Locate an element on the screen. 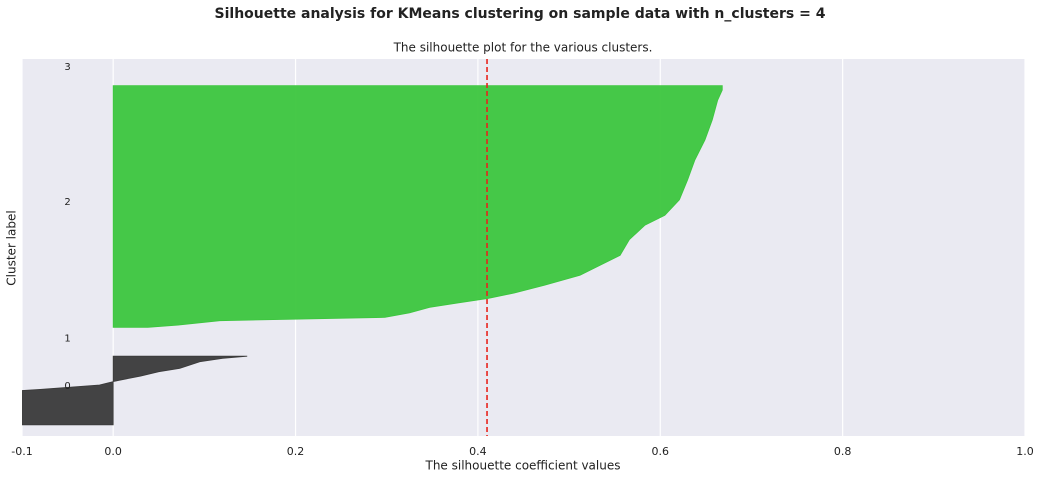 The height and width of the screenshot is (482, 1040). x-tick-label: 0.4 is located at coordinates (478, 451).